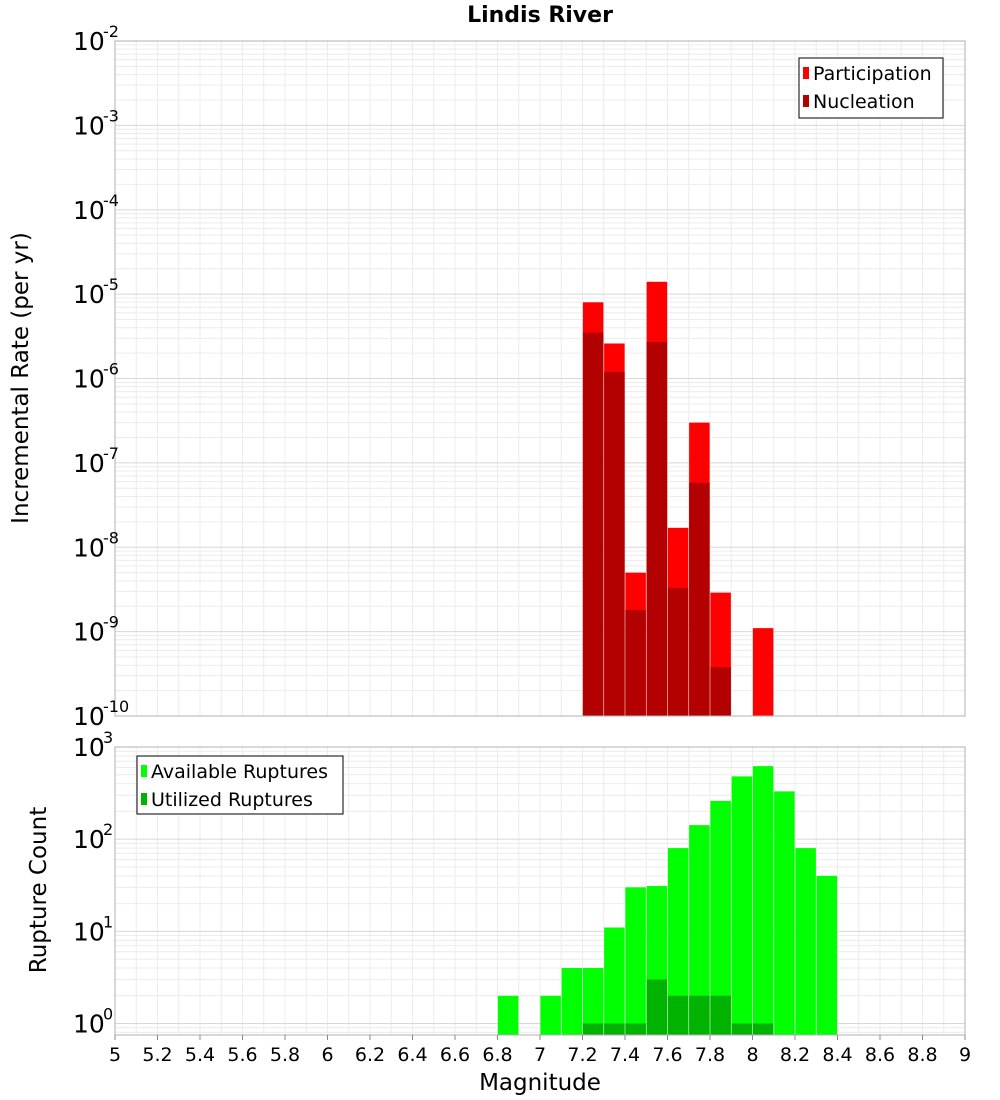  What do you see at coordinates (108, 737) in the screenshot?
I see `y-tick-exponent: 3` at bounding box center [108, 737].